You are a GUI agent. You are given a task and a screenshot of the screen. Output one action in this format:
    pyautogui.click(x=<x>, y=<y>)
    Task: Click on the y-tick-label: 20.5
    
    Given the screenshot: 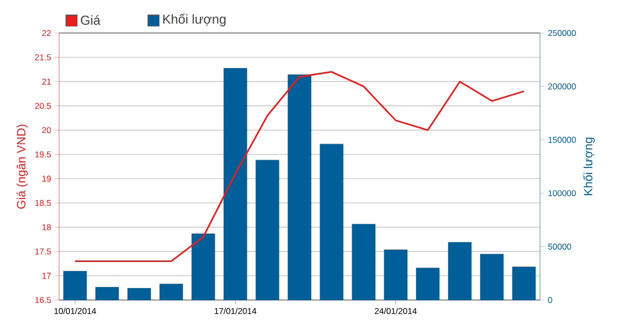 What is the action you would take?
    pyautogui.click(x=43, y=105)
    